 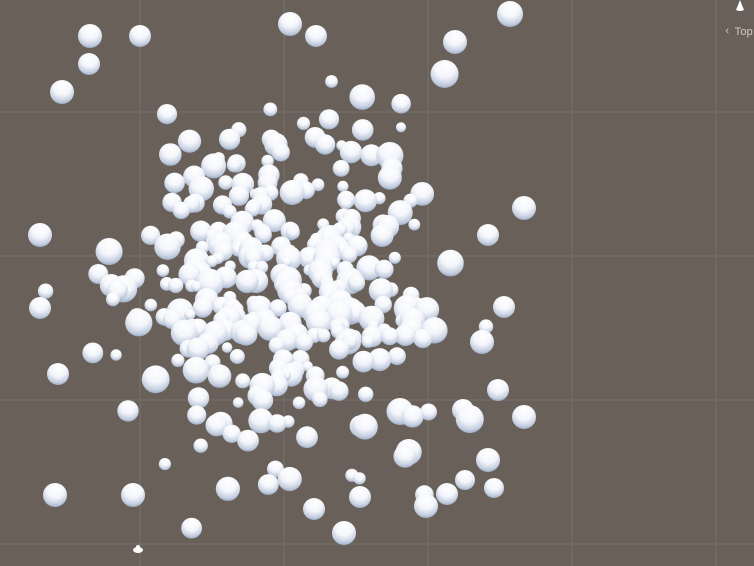 I want to click on orientation-gizmo: ‹ Top, so click(x=734, y=21).